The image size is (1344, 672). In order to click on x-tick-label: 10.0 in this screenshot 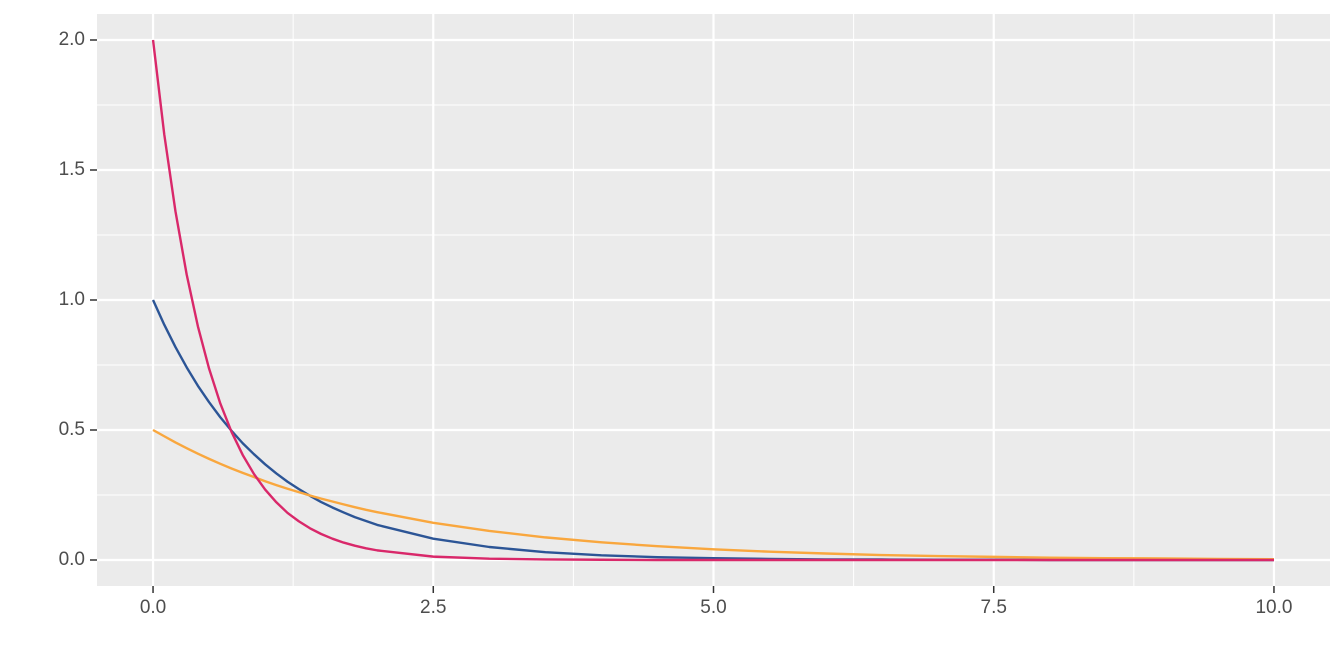, I will do `click(1273, 607)`.